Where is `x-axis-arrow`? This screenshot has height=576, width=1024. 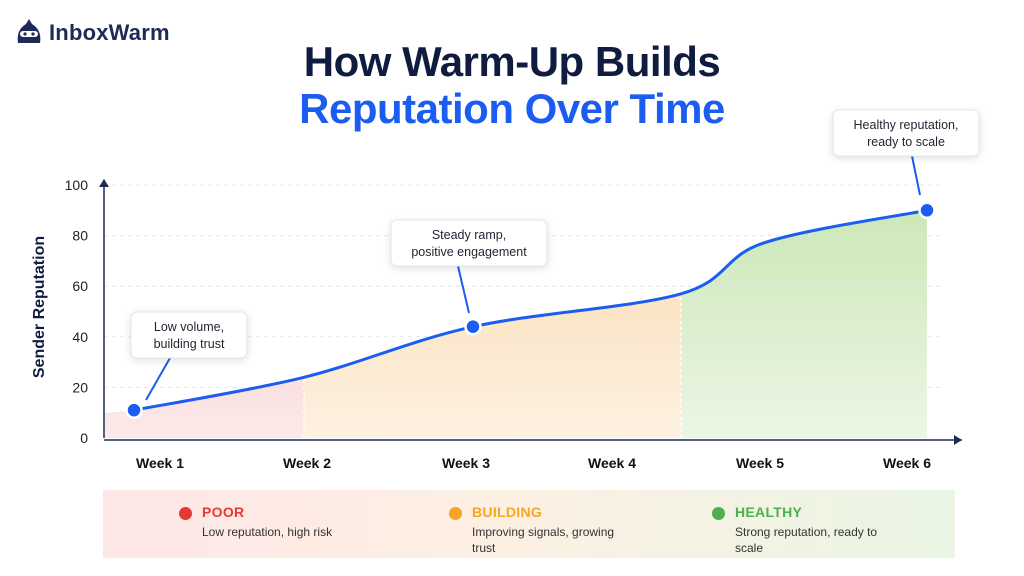
x-axis-arrow is located at coordinates (958, 440).